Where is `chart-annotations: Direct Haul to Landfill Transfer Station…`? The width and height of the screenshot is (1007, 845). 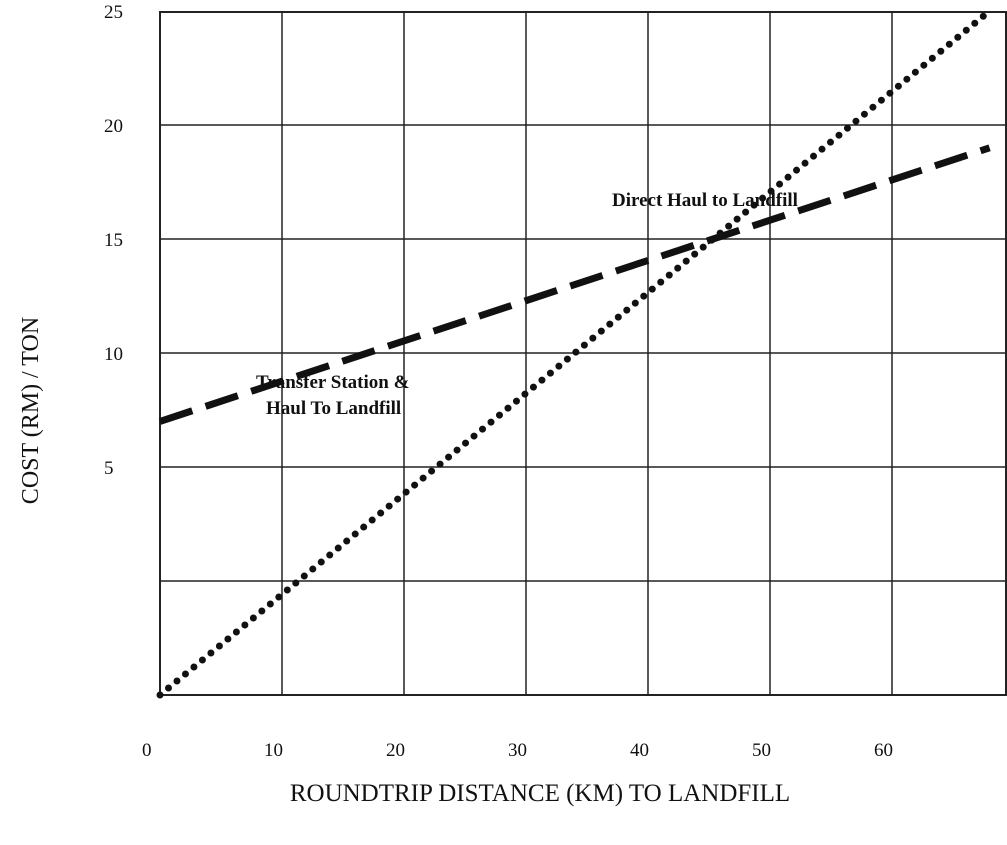 chart-annotations: Direct Haul to Landfill Transfer Station… is located at coordinates (527, 304).